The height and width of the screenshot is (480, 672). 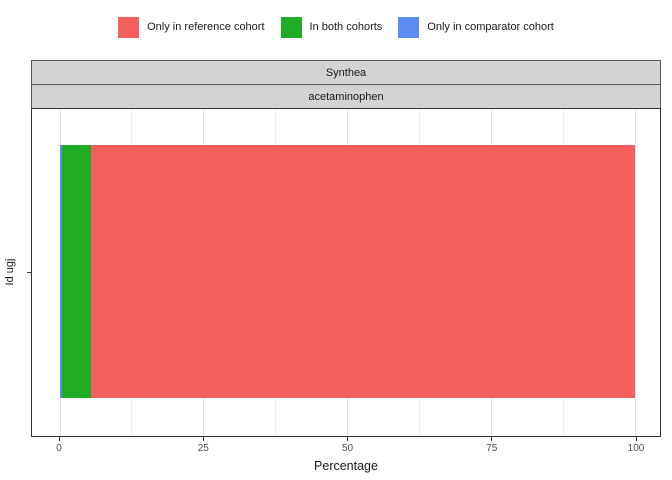 I want to click on x-tick-label: 75, so click(x=492, y=448).